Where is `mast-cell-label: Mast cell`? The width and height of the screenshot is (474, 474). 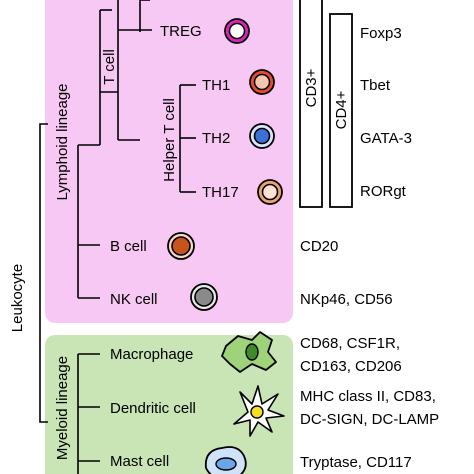 mast-cell-label: Mast cell is located at coordinates (139, 461).